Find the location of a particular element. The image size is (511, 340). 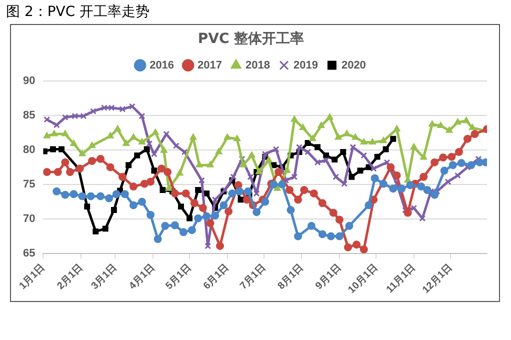

caption: 图 2：PVC 开工率走势 is located at coordinates (78, 12).